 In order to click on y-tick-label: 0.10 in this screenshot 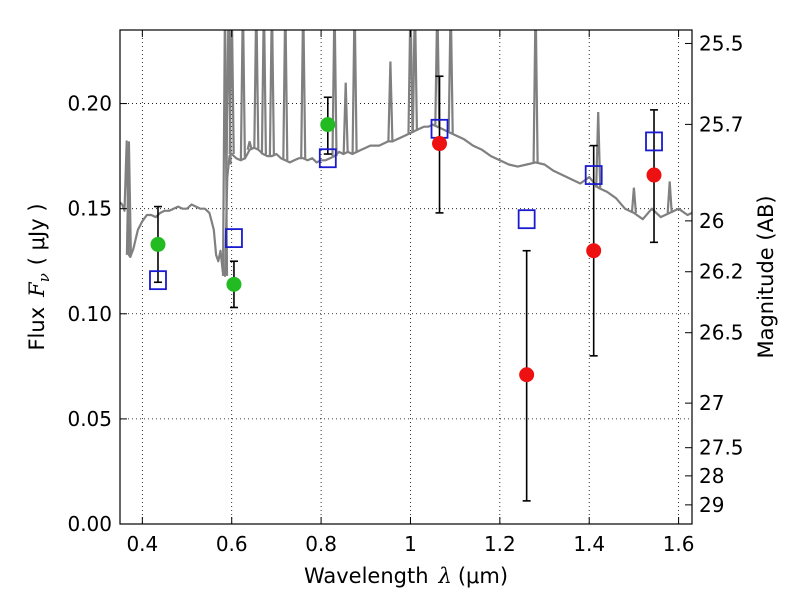, I will do `click(89, 314)`.